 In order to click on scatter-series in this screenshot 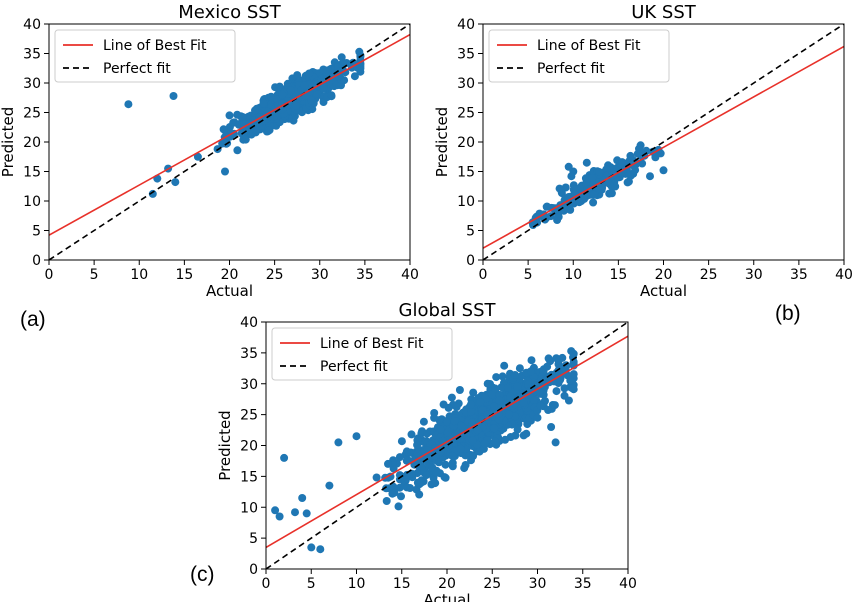, I will do `click(598, 185)`.